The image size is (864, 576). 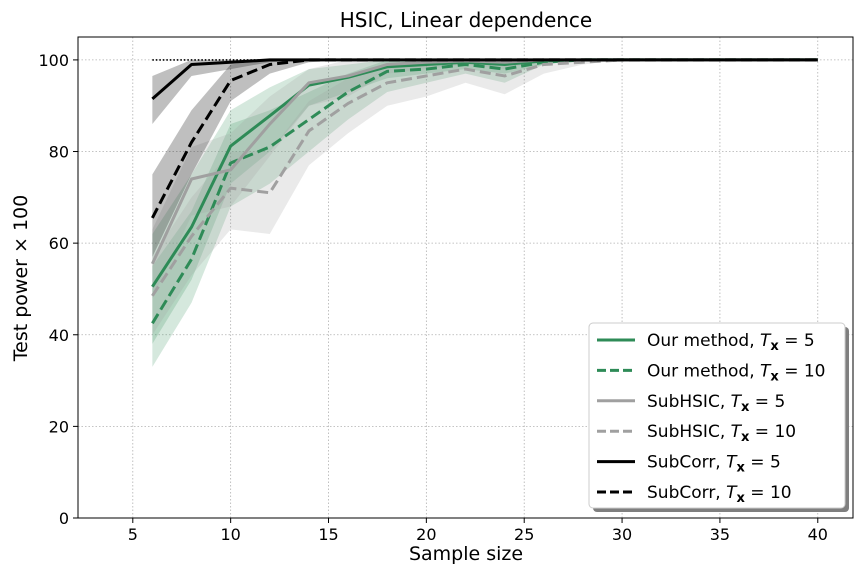 I want to click on legend-label-3: SubHSIC, Tx = 10, so click(x=721, y=433).